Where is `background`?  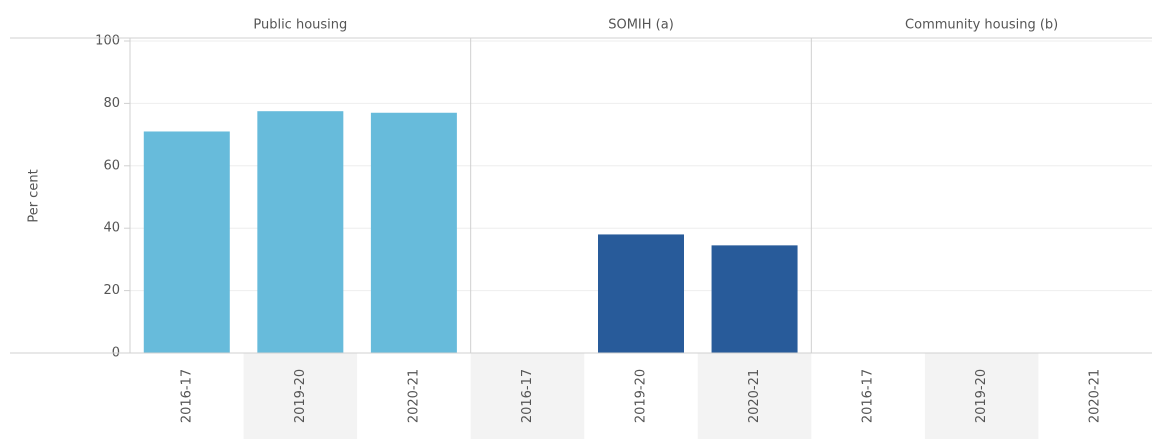
background is located at coordinates (641, 396).